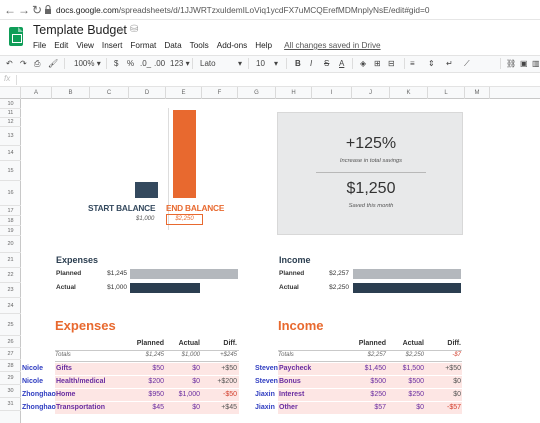  I want to click on column-header-a: A, so click(36, 93).